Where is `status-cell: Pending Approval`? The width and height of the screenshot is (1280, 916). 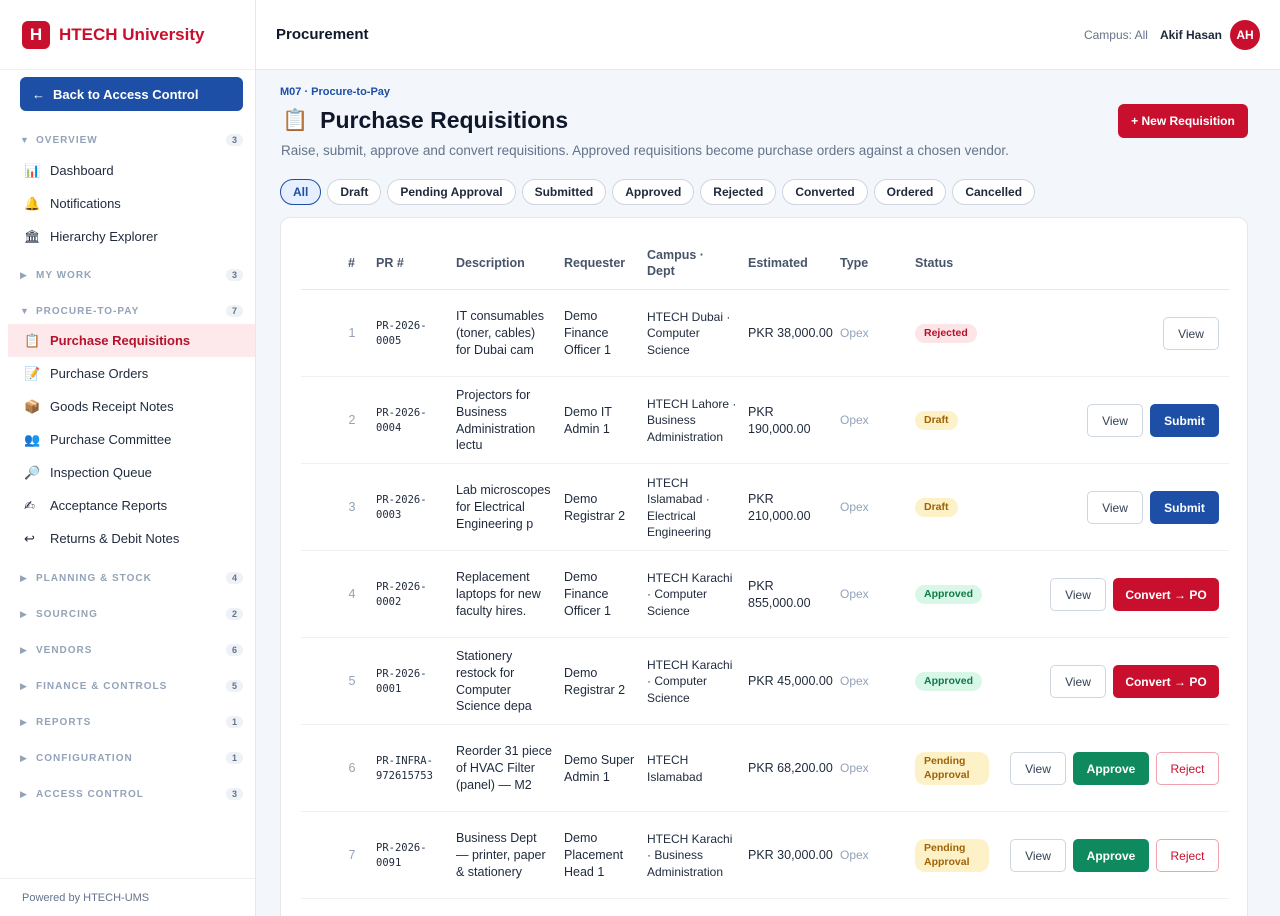 status-cell: Pending Approval is located at coordinates (960, 768).